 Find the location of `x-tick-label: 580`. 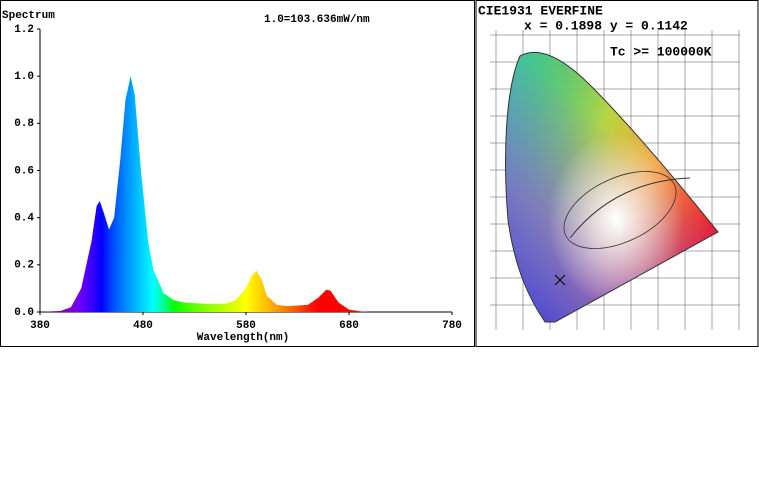

x-tick-label: 580 is located at coordinates (246, 326).